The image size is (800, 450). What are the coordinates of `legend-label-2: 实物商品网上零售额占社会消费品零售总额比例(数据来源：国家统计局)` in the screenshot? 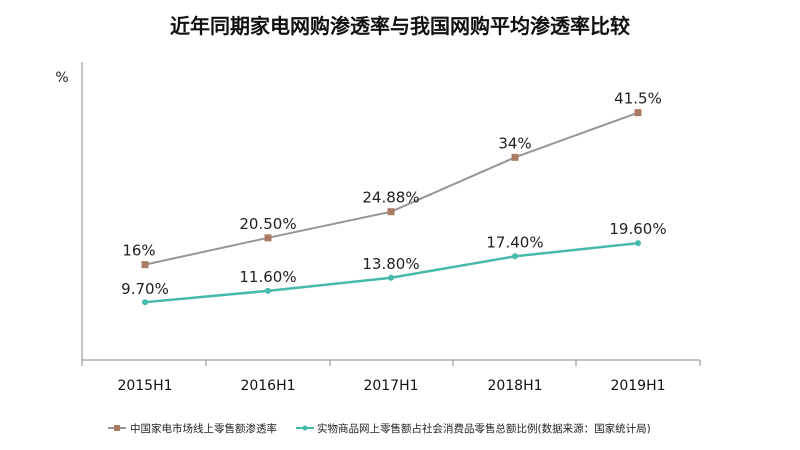 It's located at (484, 428).